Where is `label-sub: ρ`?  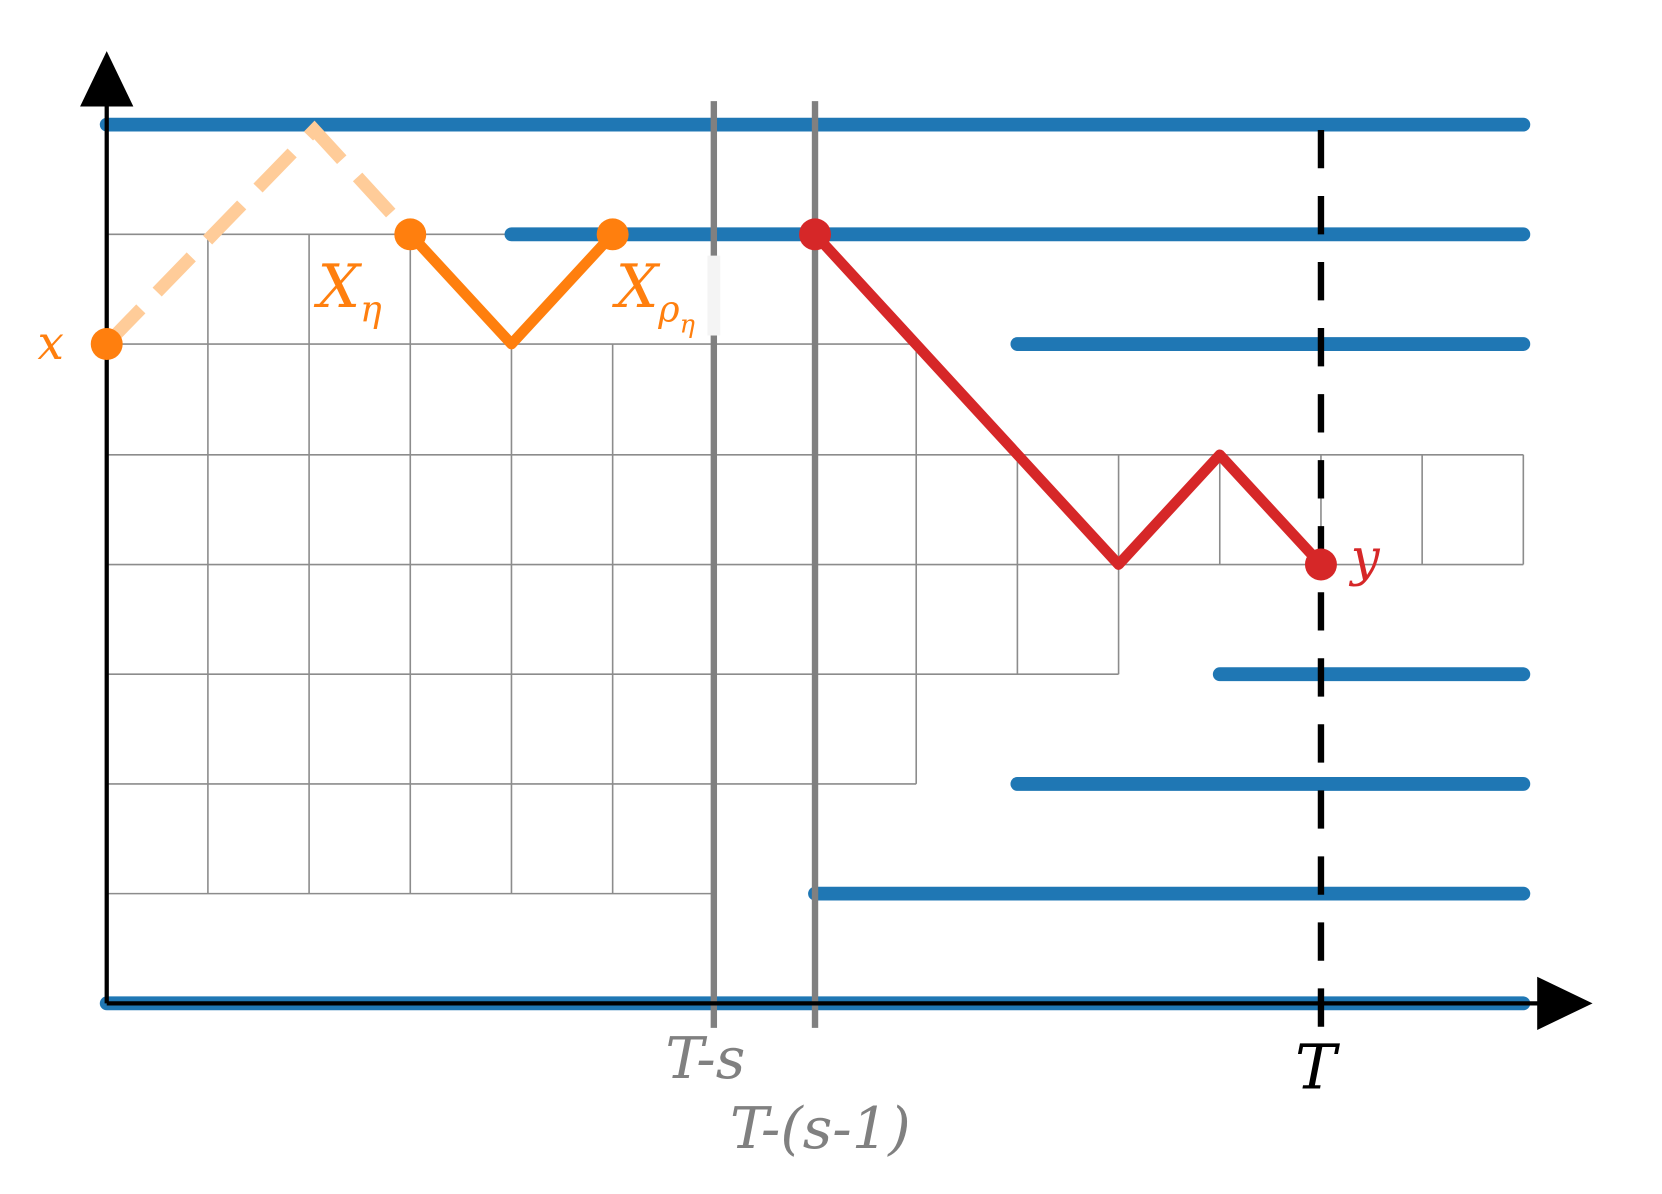
label-sub: ρ is located at coordinates (668, 309).